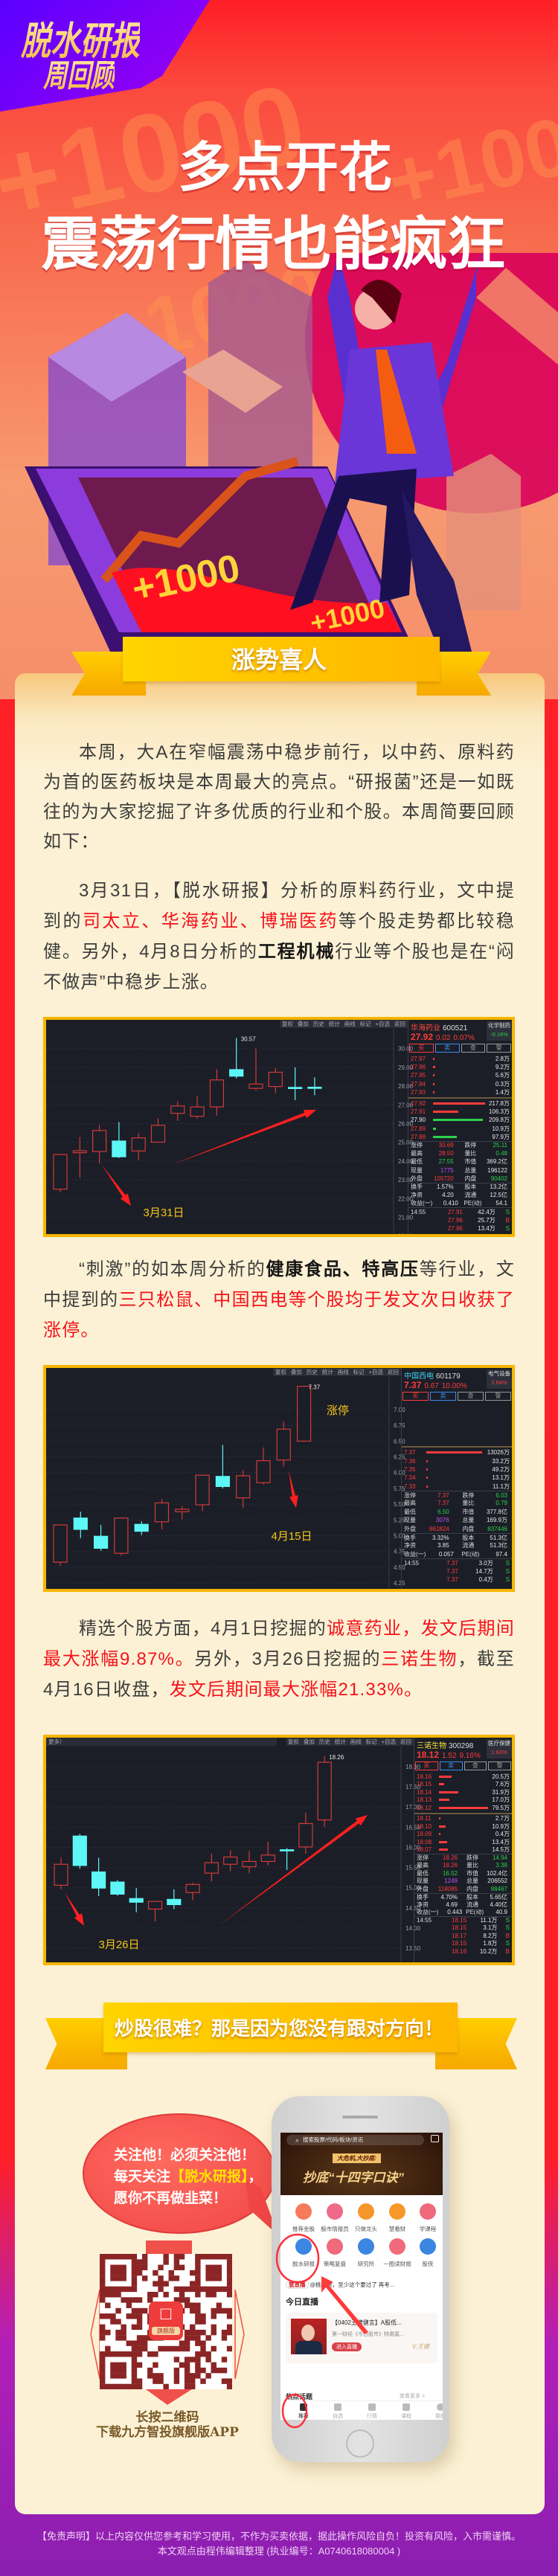 Image resolution: width=558 pixels, height=2576 pixels. I want to click on app-shortcut-label: 慧看财, so click(397, 2229).